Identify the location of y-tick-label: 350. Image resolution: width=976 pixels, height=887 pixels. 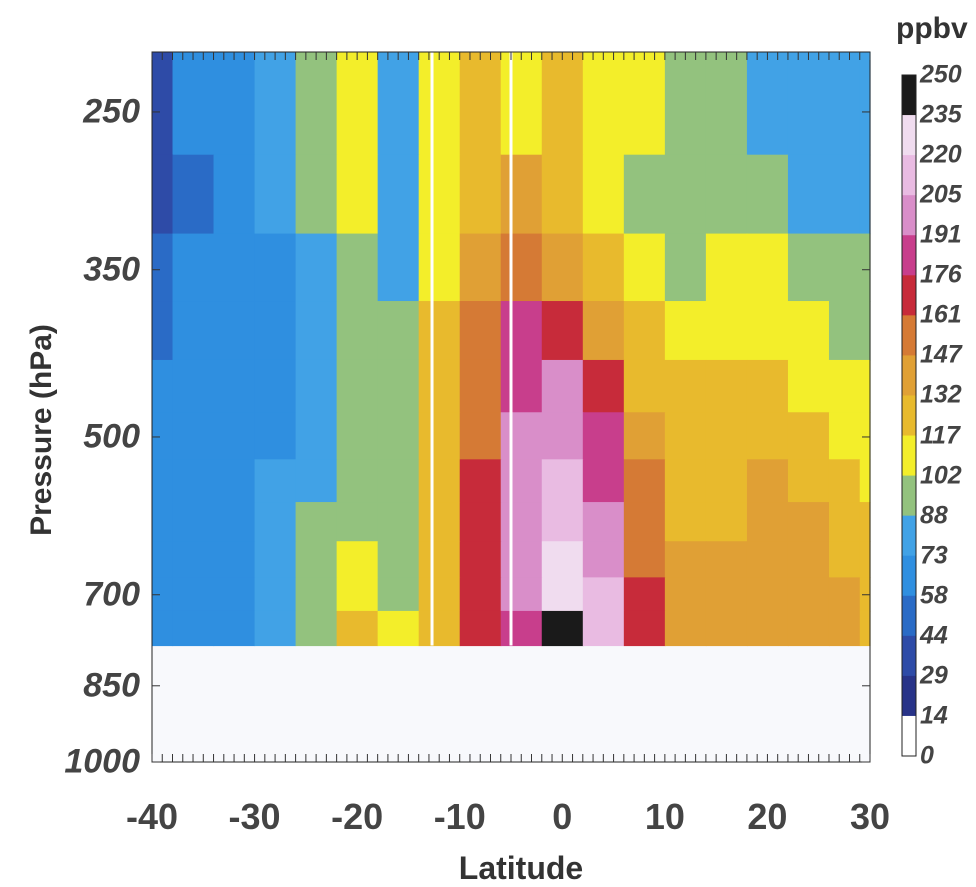
(111, 269).